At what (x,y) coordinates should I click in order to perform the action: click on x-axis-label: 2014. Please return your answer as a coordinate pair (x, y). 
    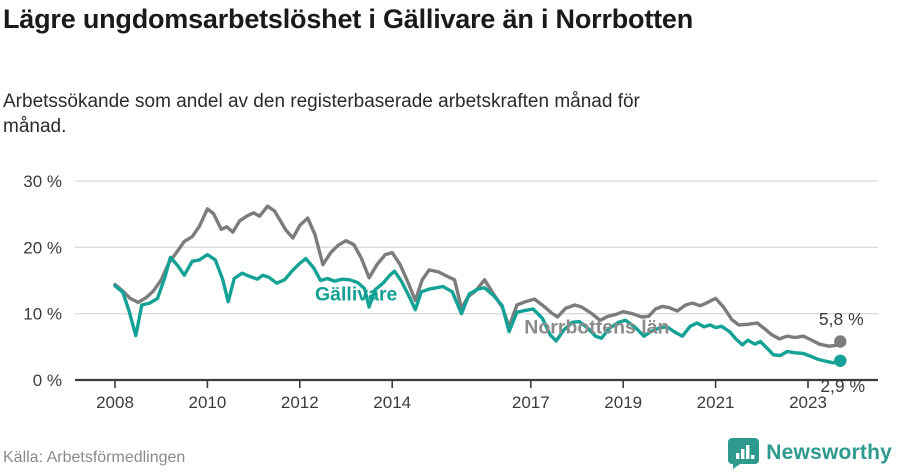
    Looking at the image, I should click on (392, 402).